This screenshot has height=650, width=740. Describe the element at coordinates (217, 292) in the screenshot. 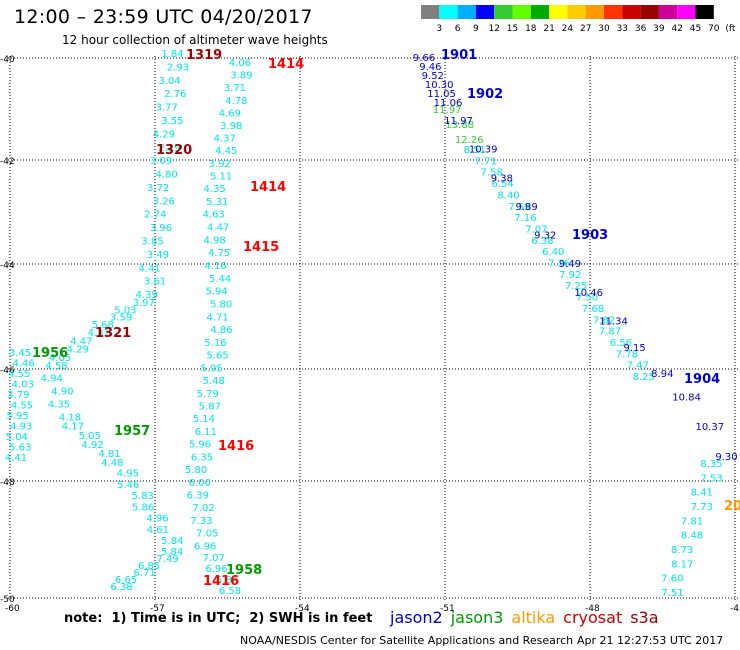

I see `wave-height-value: 5.94` at that location.